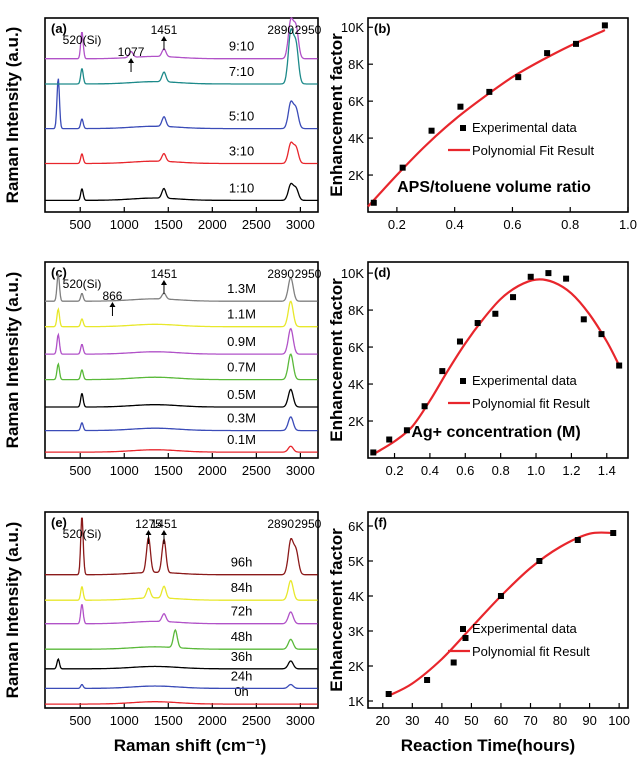 The width and height of the screenshot is (640, 757). I want to click on x-tick-label: 1000, so click(124, 470).